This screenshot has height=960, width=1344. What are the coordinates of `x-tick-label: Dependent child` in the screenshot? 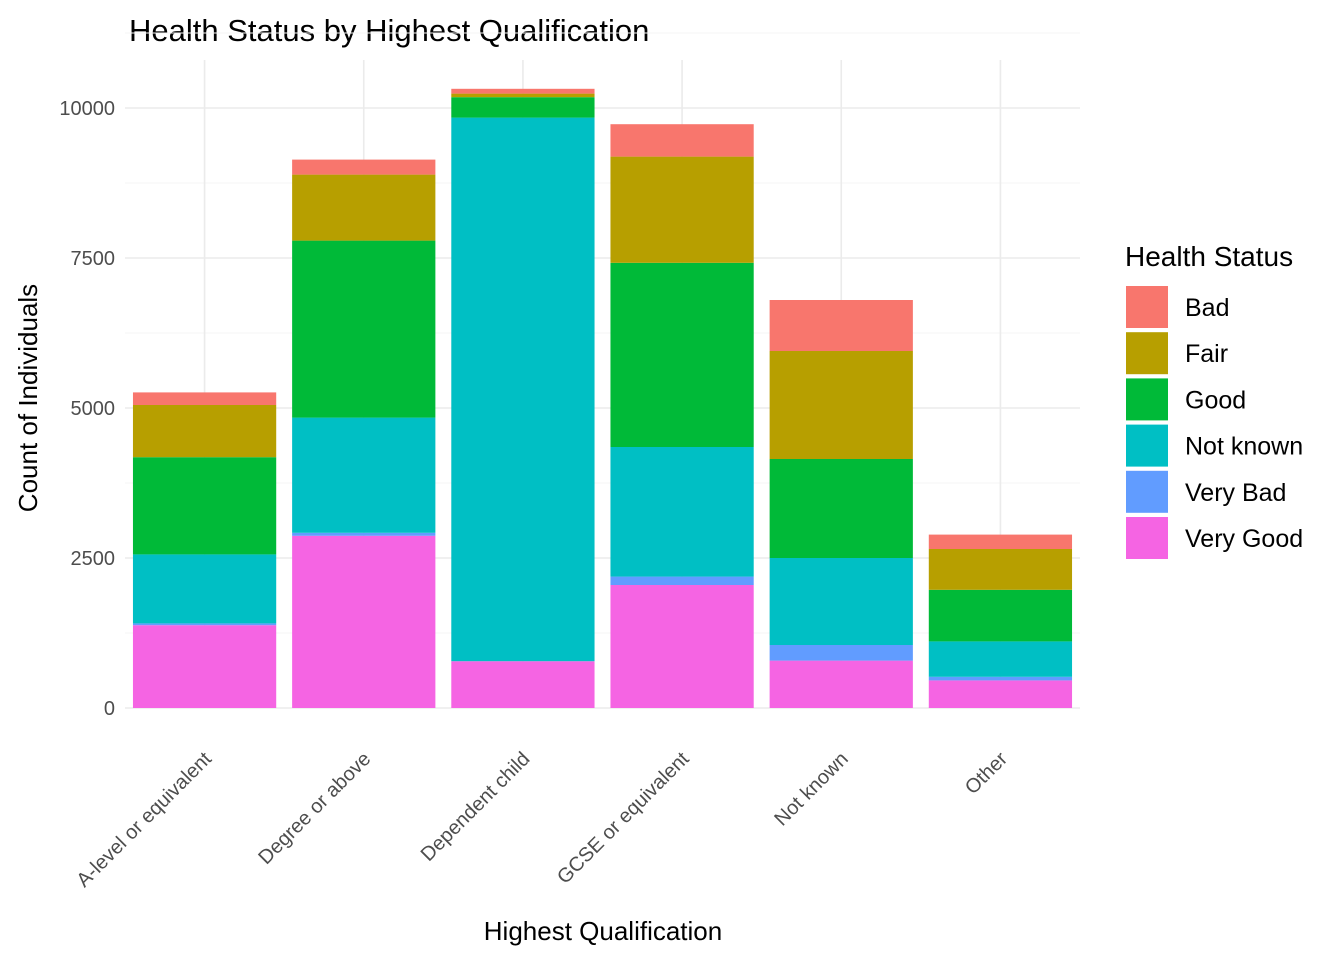 It's located at (476, 807).